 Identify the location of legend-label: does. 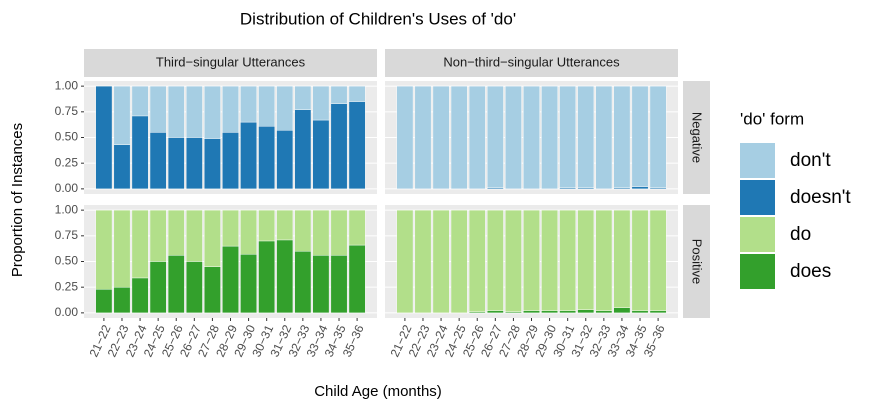
(810, 271).